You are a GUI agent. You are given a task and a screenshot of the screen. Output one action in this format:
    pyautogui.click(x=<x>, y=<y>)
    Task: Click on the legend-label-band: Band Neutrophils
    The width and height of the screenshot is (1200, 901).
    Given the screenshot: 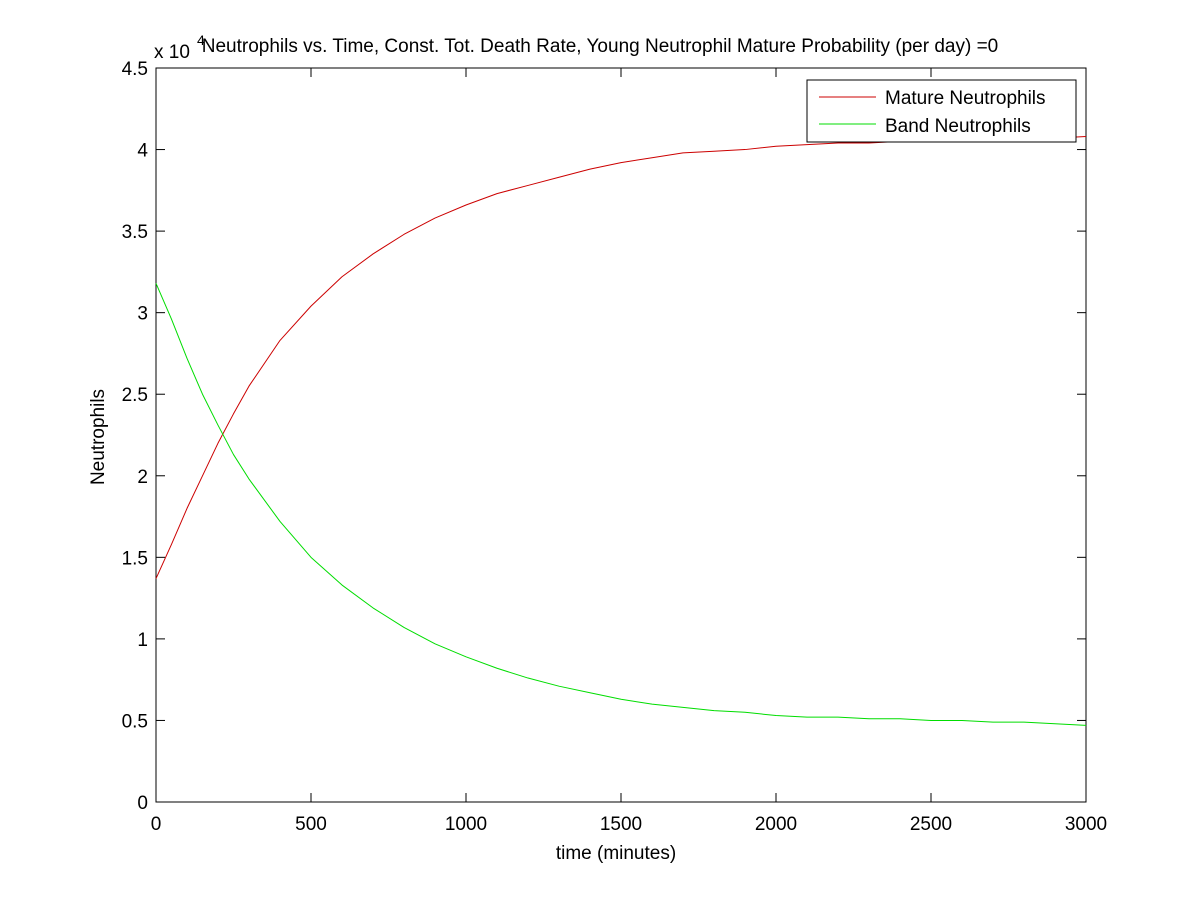 What is the action you would take?
    pyautogui.click(x=958, y=126)
    